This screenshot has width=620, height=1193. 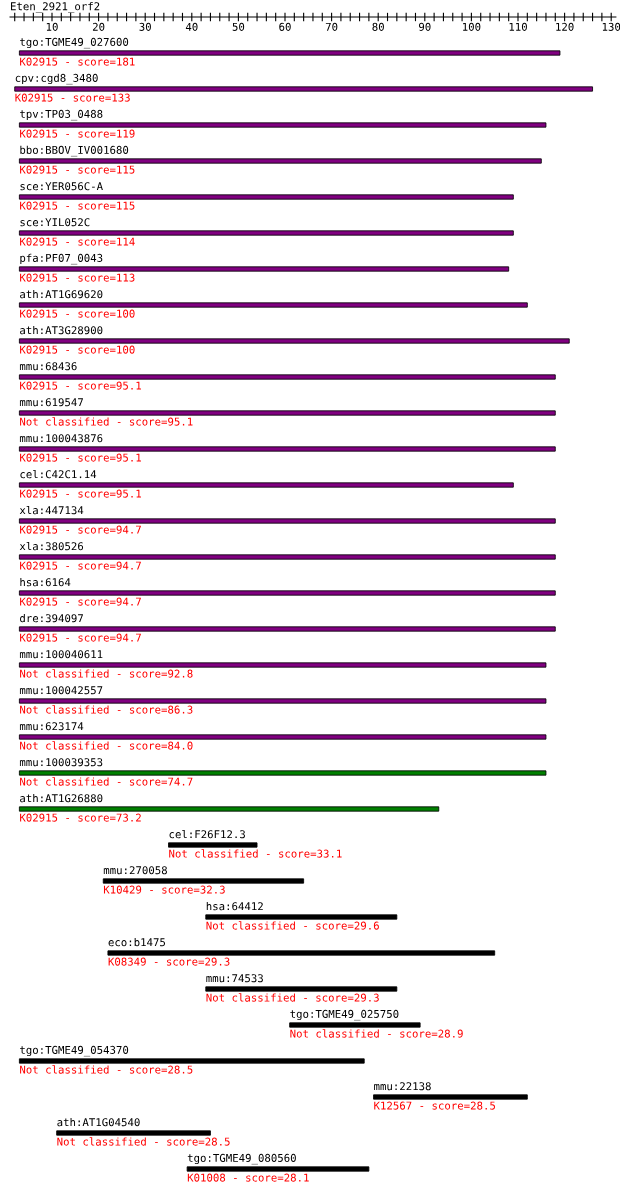 I want to click on y-tick-label: mmu:100039353, so click(x=61, y=762).